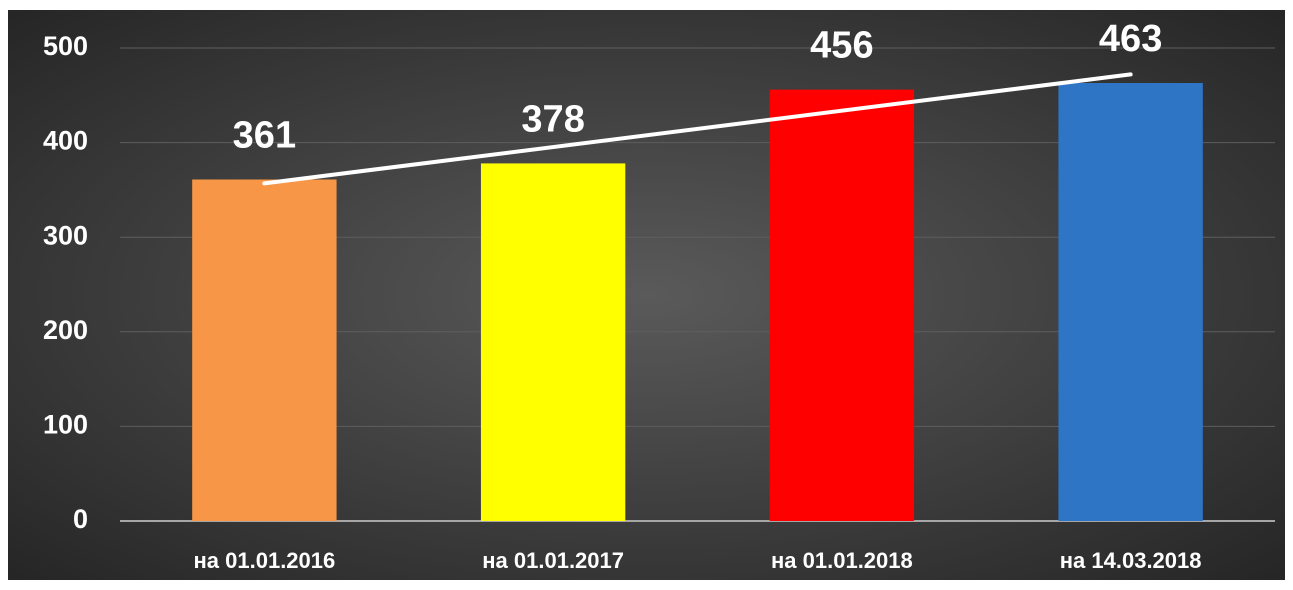  What do you see at coordinates (265, 560) in the screenshot?
I see `x-tick-label: на 01.01.2016` at bounding box center [265, 560].